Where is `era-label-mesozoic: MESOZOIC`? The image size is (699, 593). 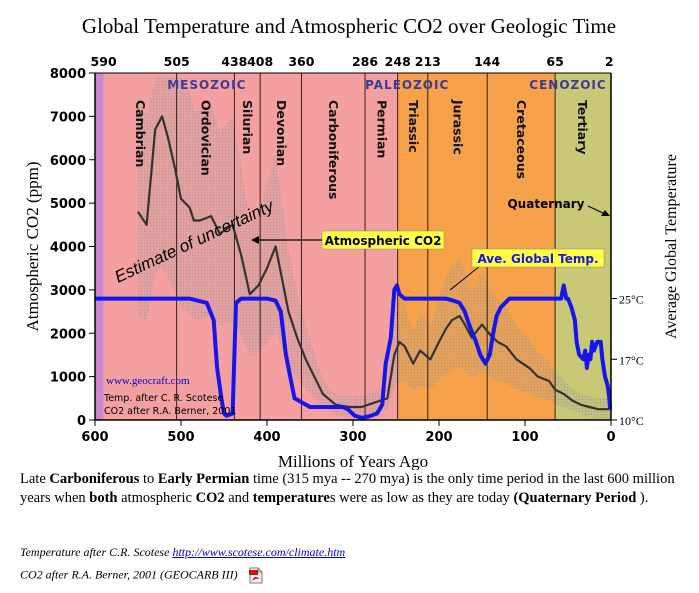
era-label-mesozoic: MESOZOIC is located at coordinates (206, 85).